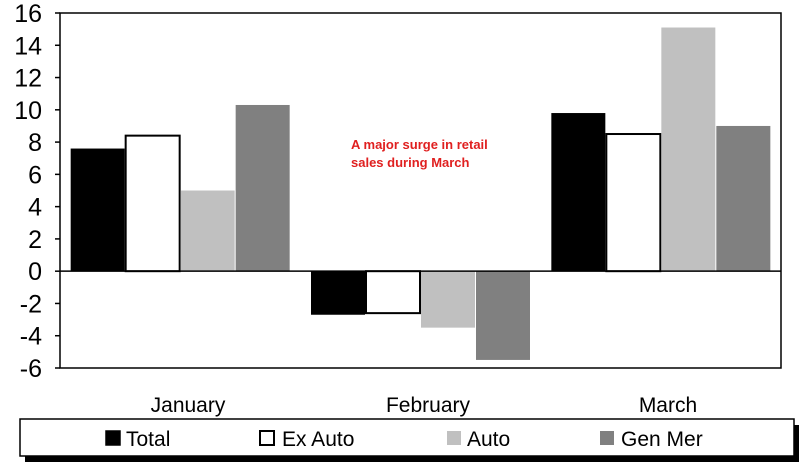 Image resolution: width=800 pixels, height=463 pixels. I want to click on x-category-labels: January February March, so click(424, 405).